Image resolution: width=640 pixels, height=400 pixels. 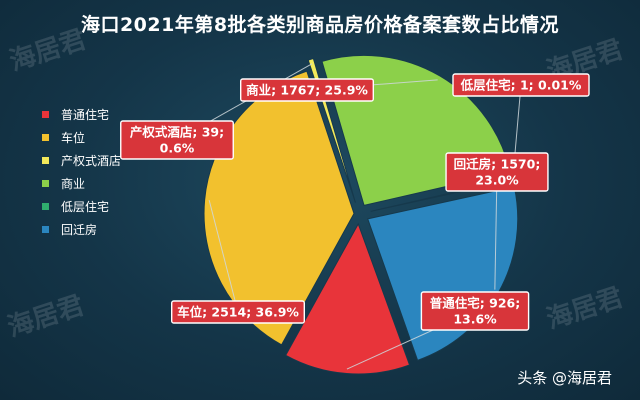 I want to click on chart-title: 海口2021年第8批各类别商品房价格备案套数占比情况, so click(x=320, y=25).